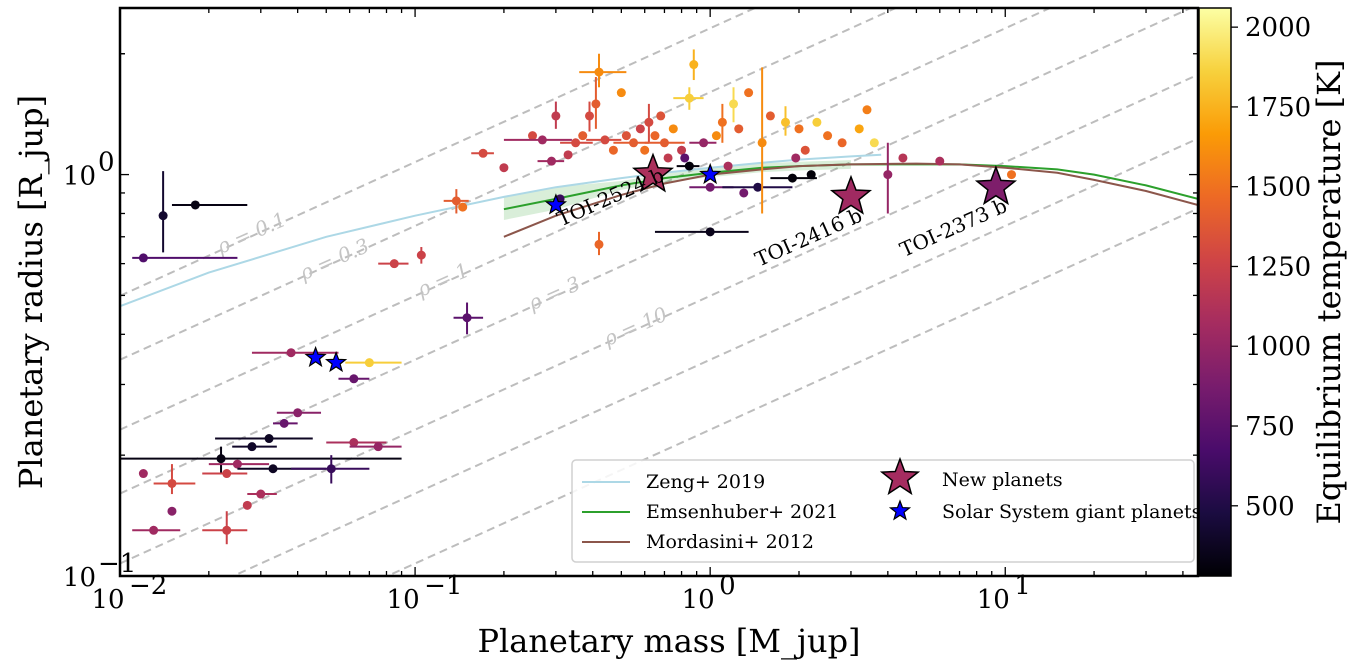 The width and height of the screenshot is (1368, 665). I want to click on colorbar-title: Equilibrium temperature [K], so click(1329, 292).